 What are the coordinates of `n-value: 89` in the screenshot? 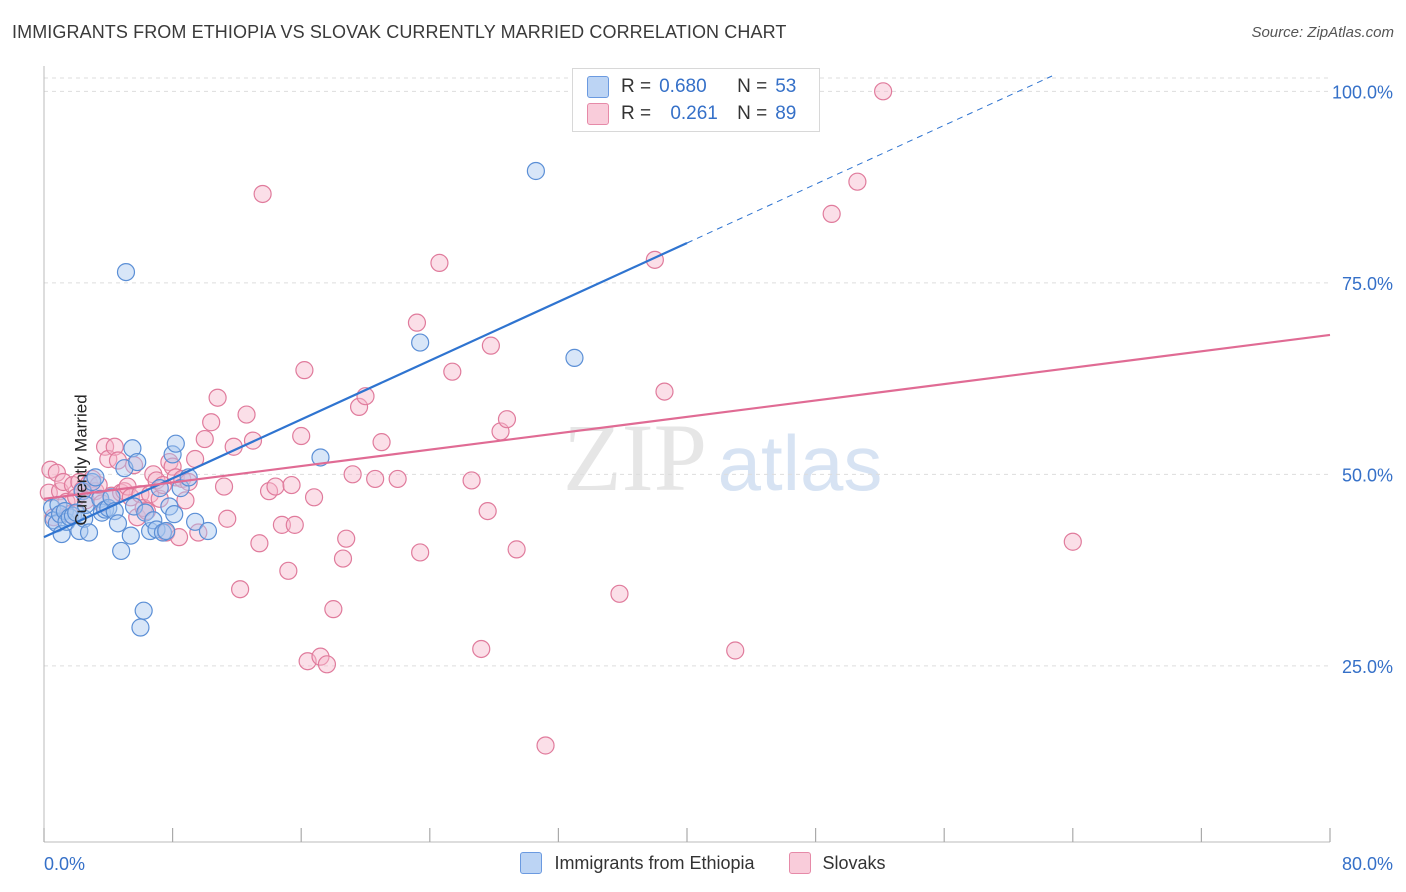 It's located at (786, 113).